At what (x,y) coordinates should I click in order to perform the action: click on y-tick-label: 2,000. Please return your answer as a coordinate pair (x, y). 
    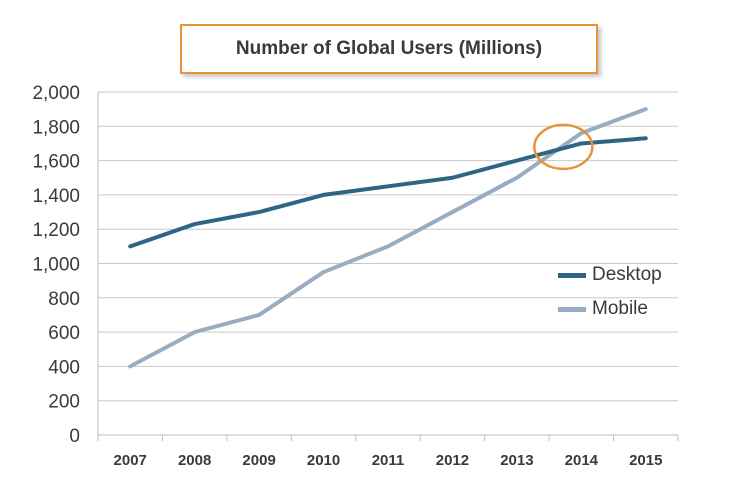
    Looking at the image, I should click on (56, 93).